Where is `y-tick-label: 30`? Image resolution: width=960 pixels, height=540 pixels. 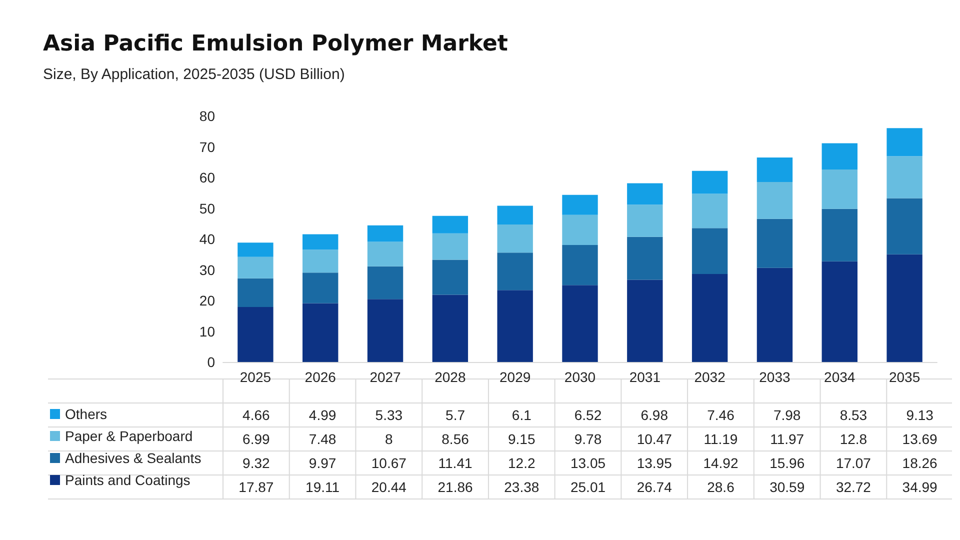
y-tick-label: 30 is located at coordinates (207, 270).